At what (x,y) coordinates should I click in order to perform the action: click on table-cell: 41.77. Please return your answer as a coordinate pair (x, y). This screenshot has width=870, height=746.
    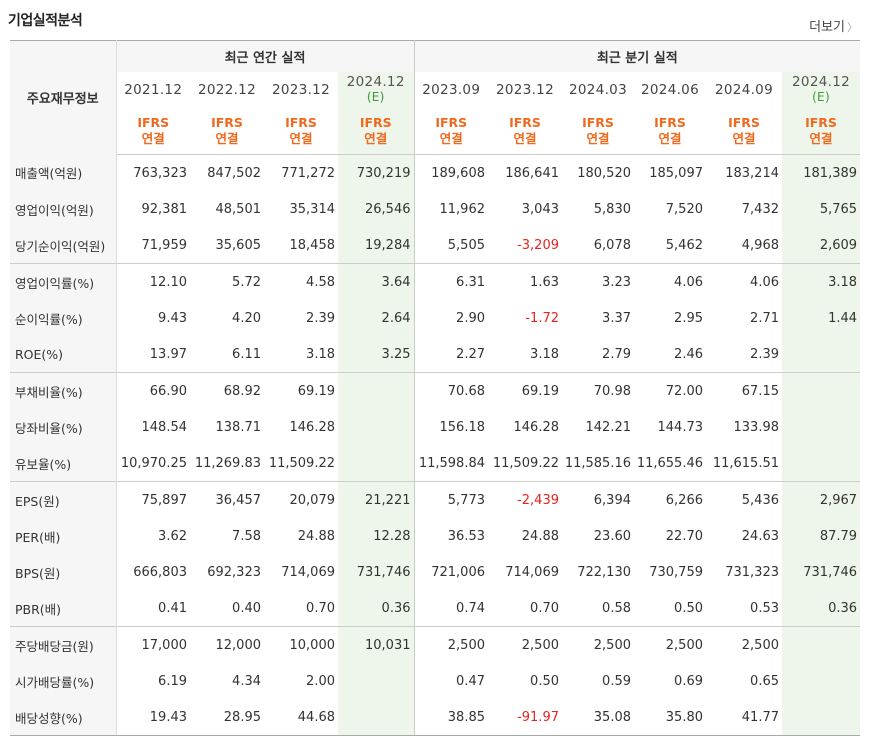
    Looking at the image, I should click on (744, 717).